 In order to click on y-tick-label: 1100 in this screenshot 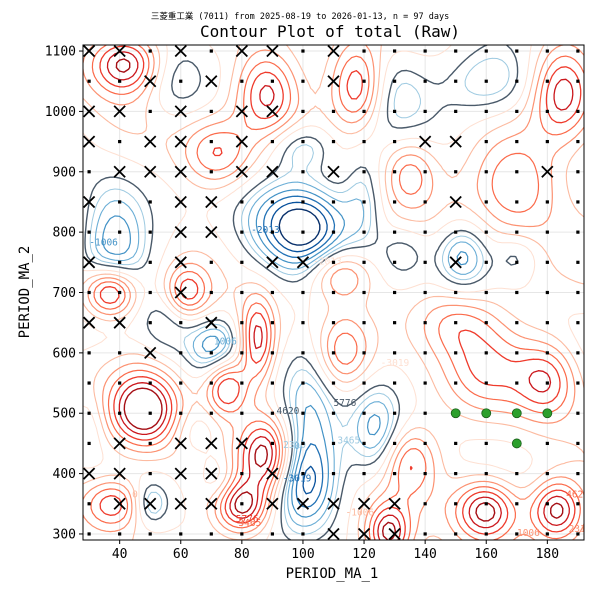, I will do `click(60, 52)`.